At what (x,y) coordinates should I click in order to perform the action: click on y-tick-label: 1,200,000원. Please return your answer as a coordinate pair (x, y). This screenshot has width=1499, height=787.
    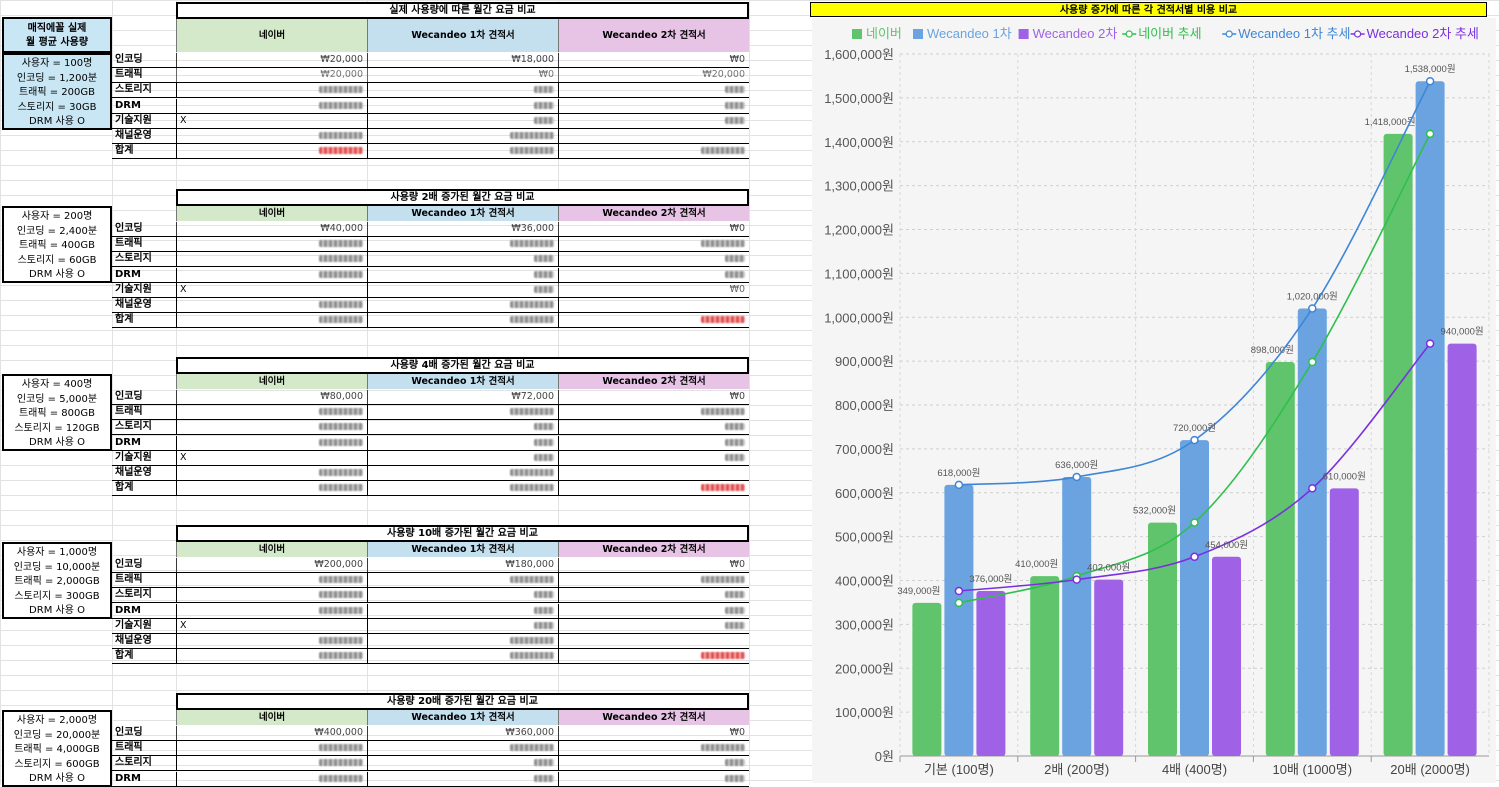
    Looking at the image, I should click on (859, 230).